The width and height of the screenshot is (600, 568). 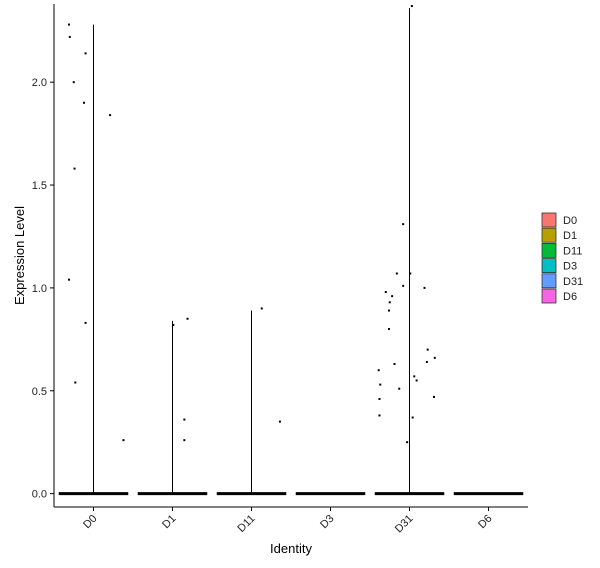 I want to click on legend-key-D1, so click(x=549, y=235).